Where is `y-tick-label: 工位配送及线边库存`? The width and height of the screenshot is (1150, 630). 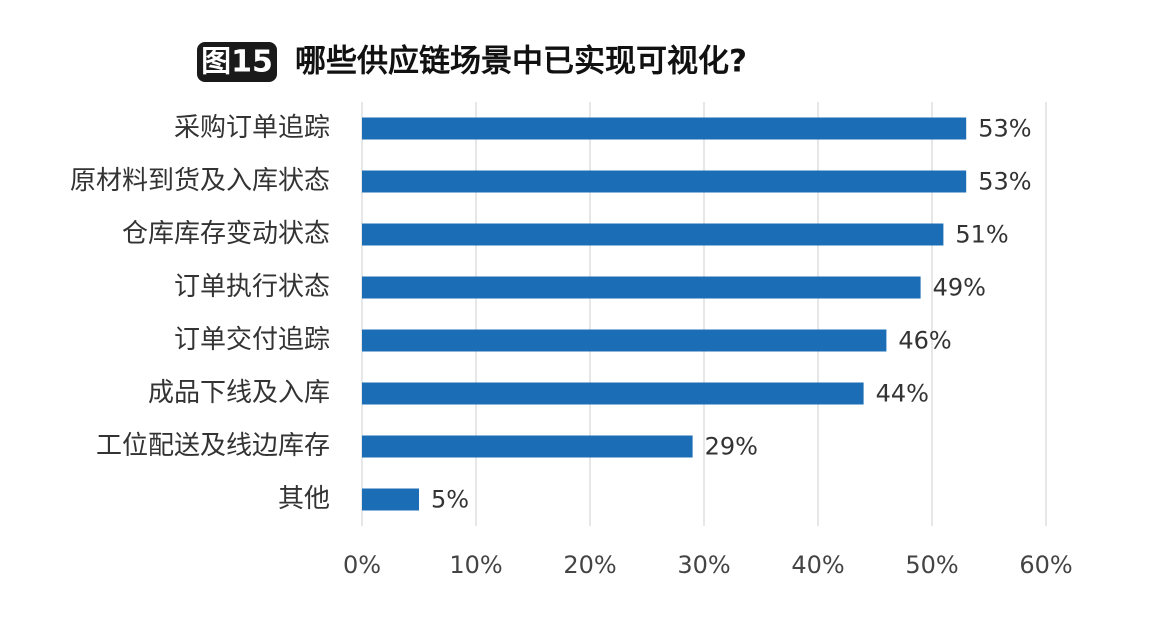 y-tick-label: 工位配送及线边库存 is located at coordinates (213, 446).